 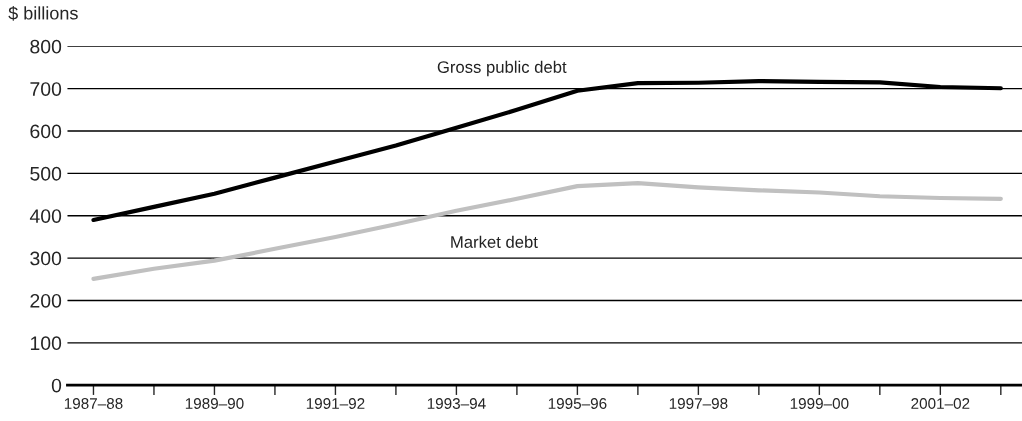 What do you see at coordinates (335, 403) in the screenshot?
I see `x-tick-label: 1991–92` at bounding box center [335, 403].